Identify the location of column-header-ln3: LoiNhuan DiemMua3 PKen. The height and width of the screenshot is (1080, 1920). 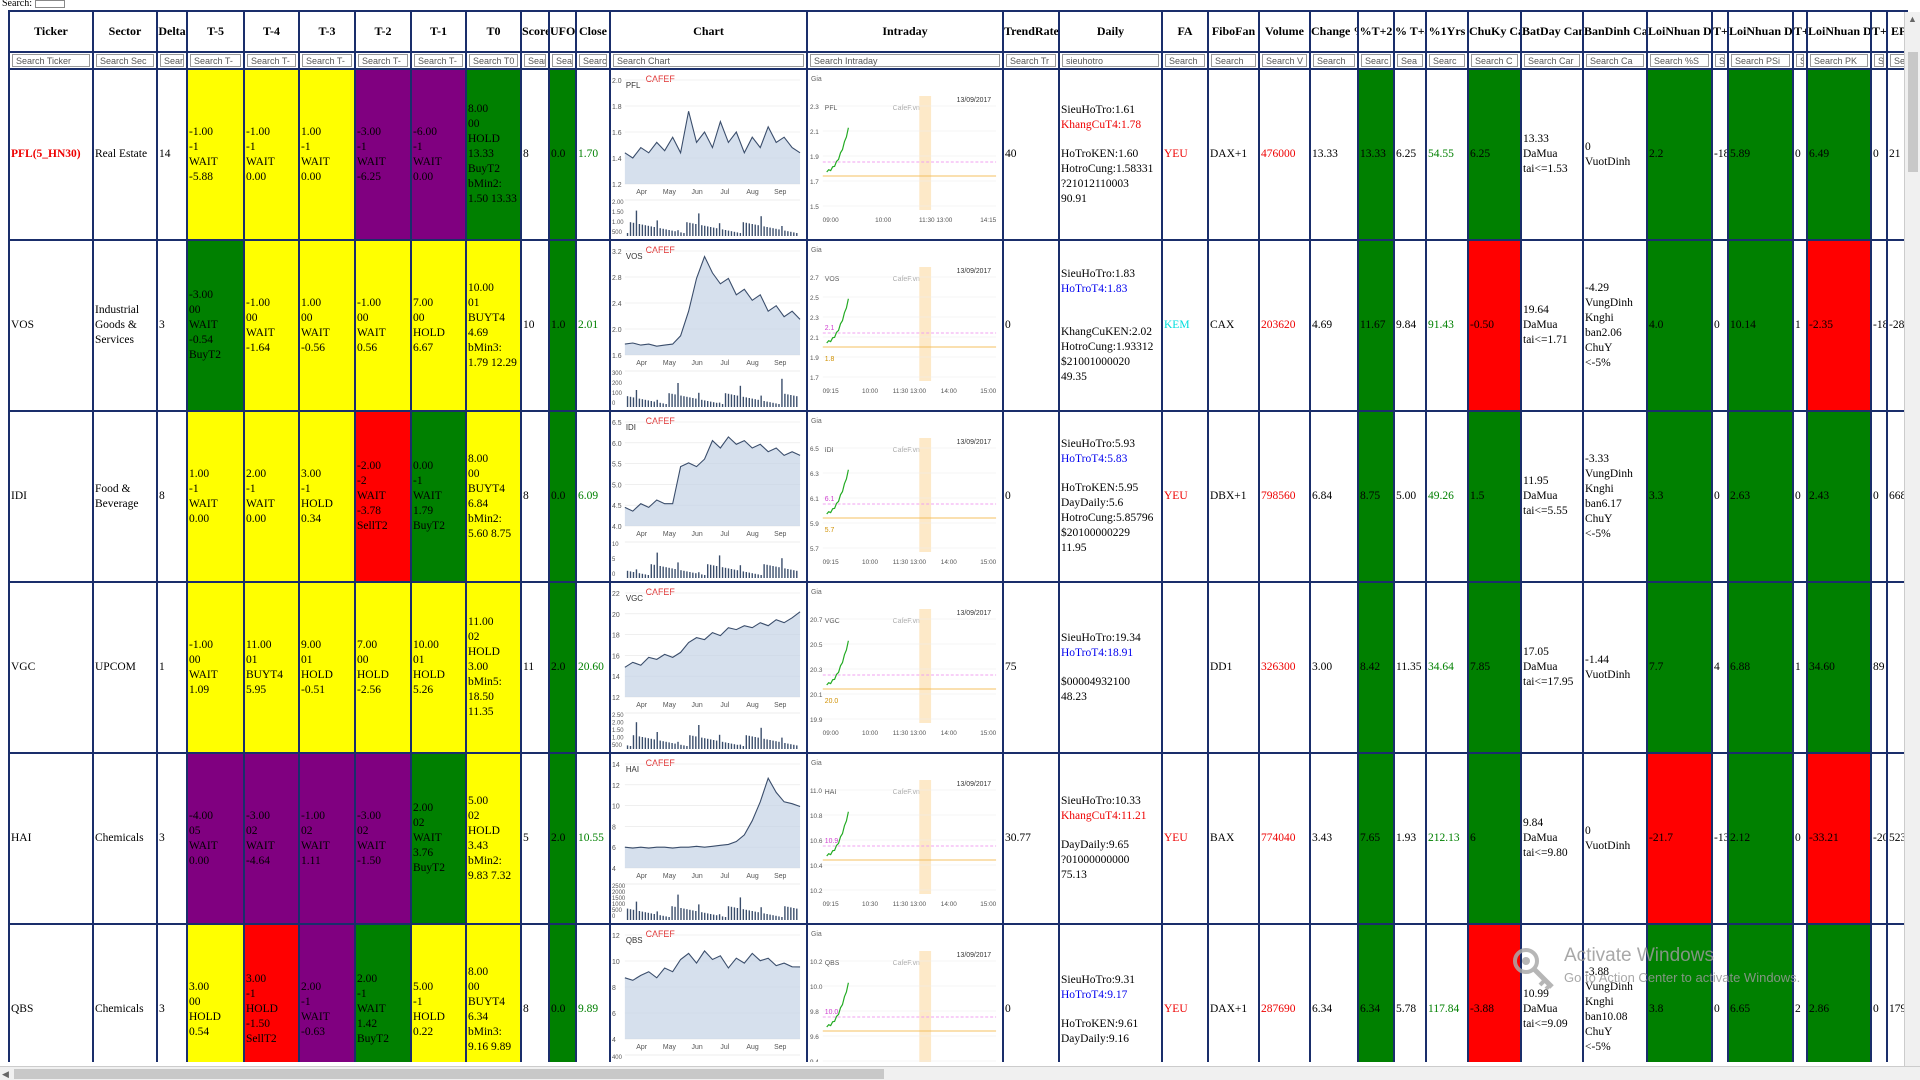
(1839, 31).